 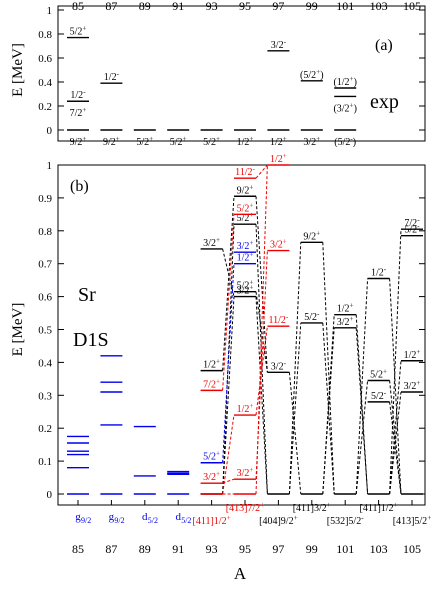 What do you see at coordinates (311, 141) in the screenshot?
I see `exp-level-label: 3/2+` at bounding box center [311, 141].